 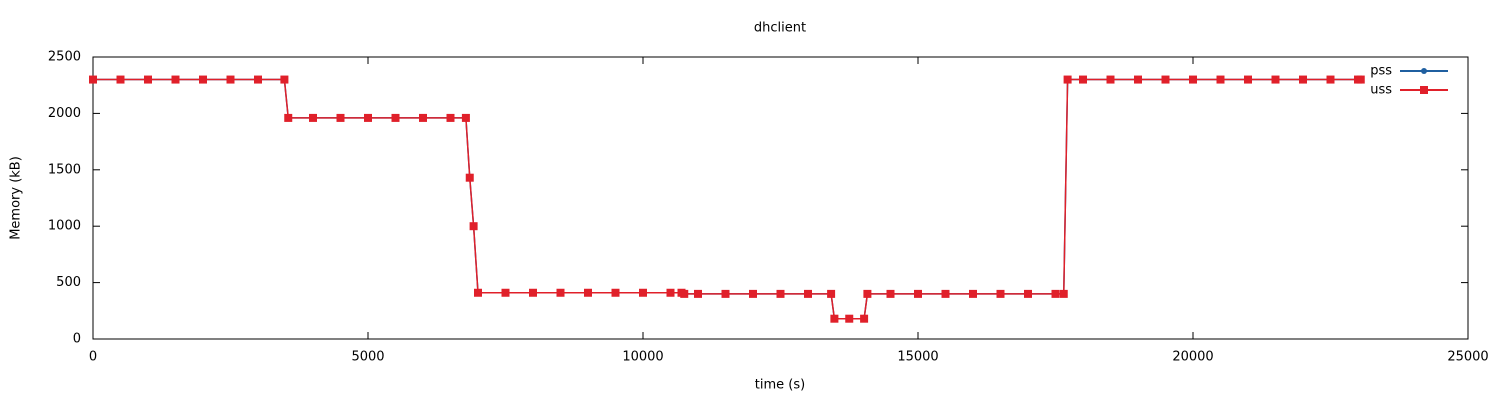 I want to click on x-tick-label: 15000, so click(x=917, y=357).